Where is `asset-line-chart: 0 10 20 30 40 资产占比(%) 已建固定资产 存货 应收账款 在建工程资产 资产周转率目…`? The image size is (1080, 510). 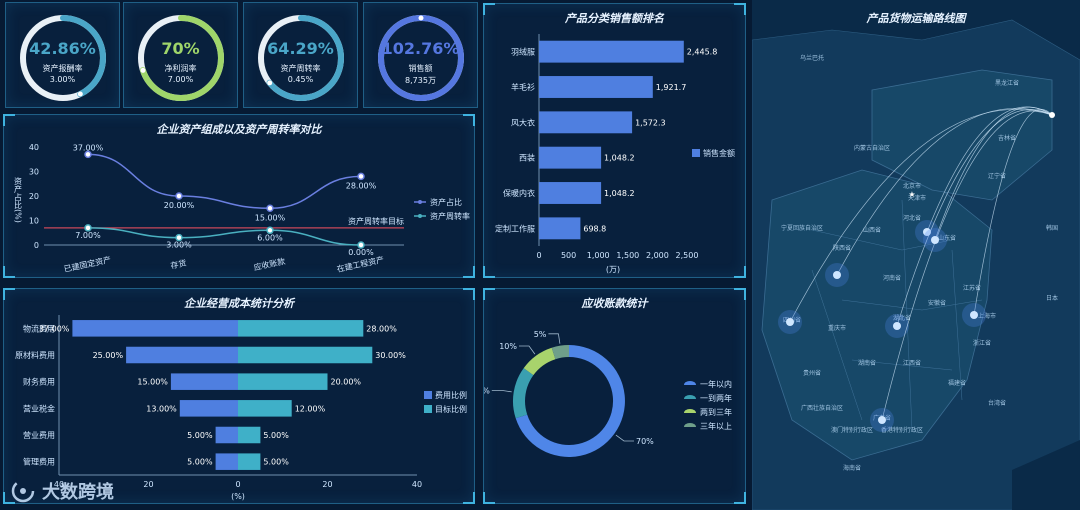
asset-line-chart: 0 10 20 30 40 资产占比(%) 已建固定资产 存货 应收账款 在建工程资产 资产周转率目… is located at coordinates (242, 208).